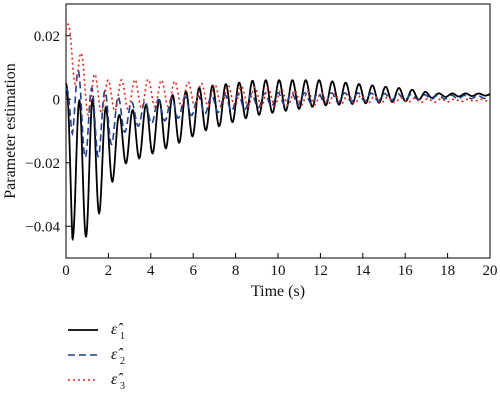 This screenshot has height=402, width=500. Describe the element at coordinates (193, 271) in the screenshot. I see `x-tick-label: 6` at that location.